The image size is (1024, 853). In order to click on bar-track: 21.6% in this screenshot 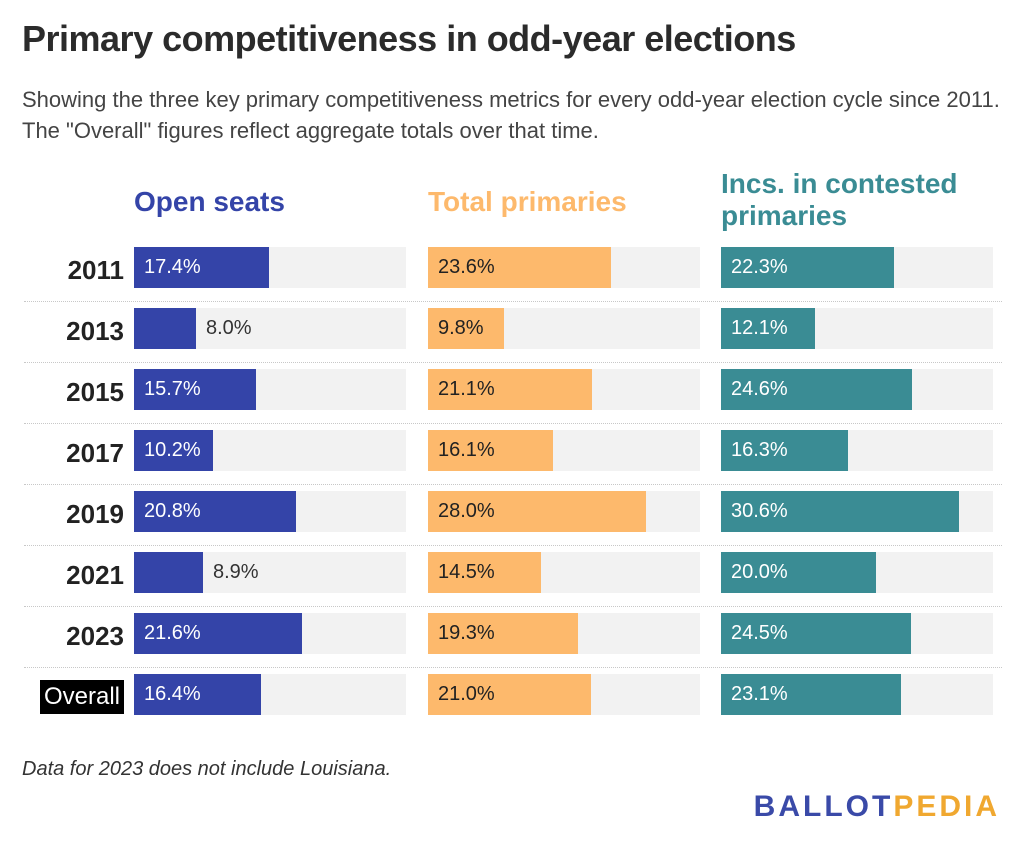, I will do `click(270, 633)`.